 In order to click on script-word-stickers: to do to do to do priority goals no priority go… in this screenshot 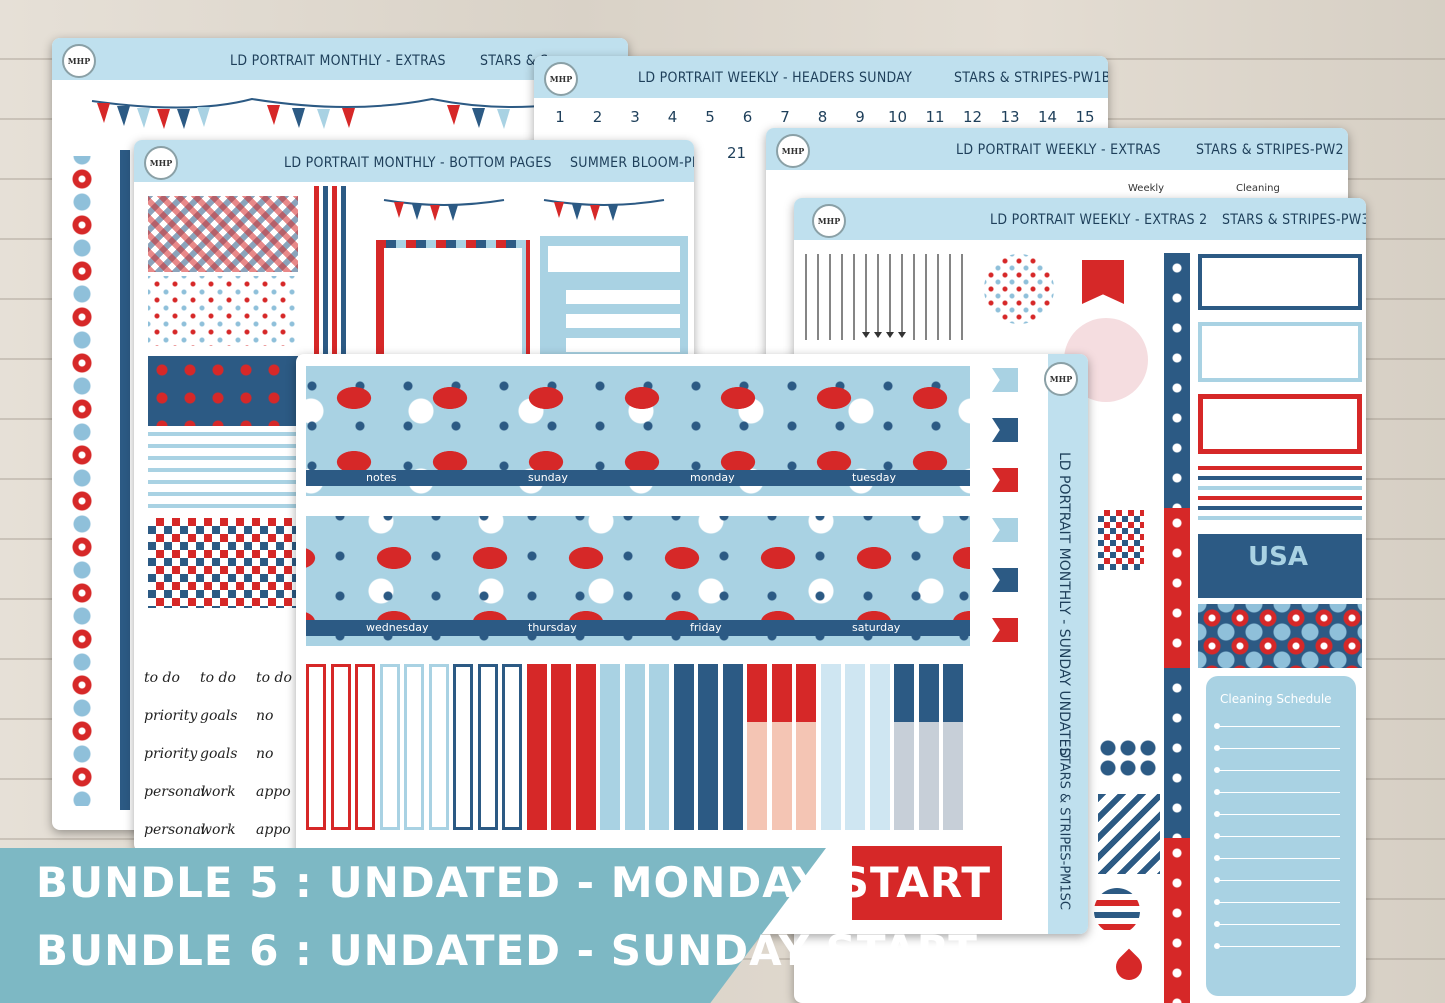, I will do `click(224, 760)`.